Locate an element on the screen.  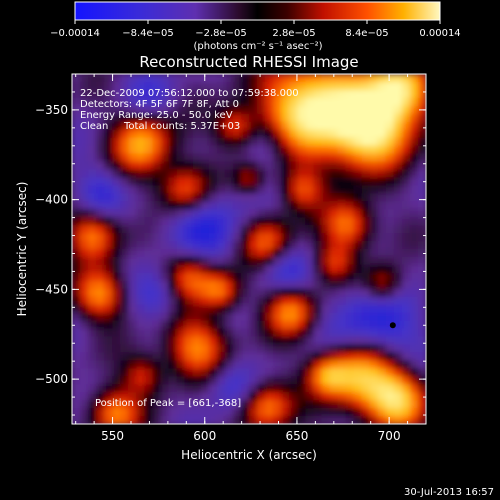
method-text: Clean is located at coordinates (94, 126).